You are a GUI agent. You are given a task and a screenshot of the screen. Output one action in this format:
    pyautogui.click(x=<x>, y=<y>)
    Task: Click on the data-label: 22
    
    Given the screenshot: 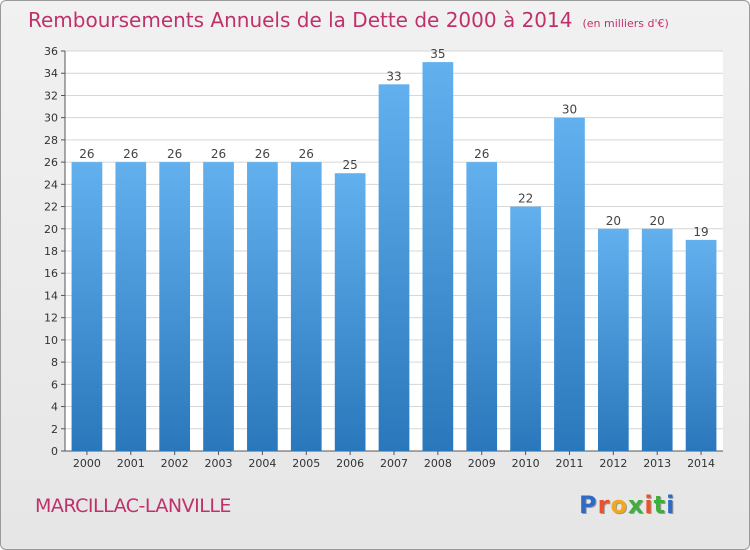 What is the action you would take?
    pyautogui.click(x=525, y=199)
    